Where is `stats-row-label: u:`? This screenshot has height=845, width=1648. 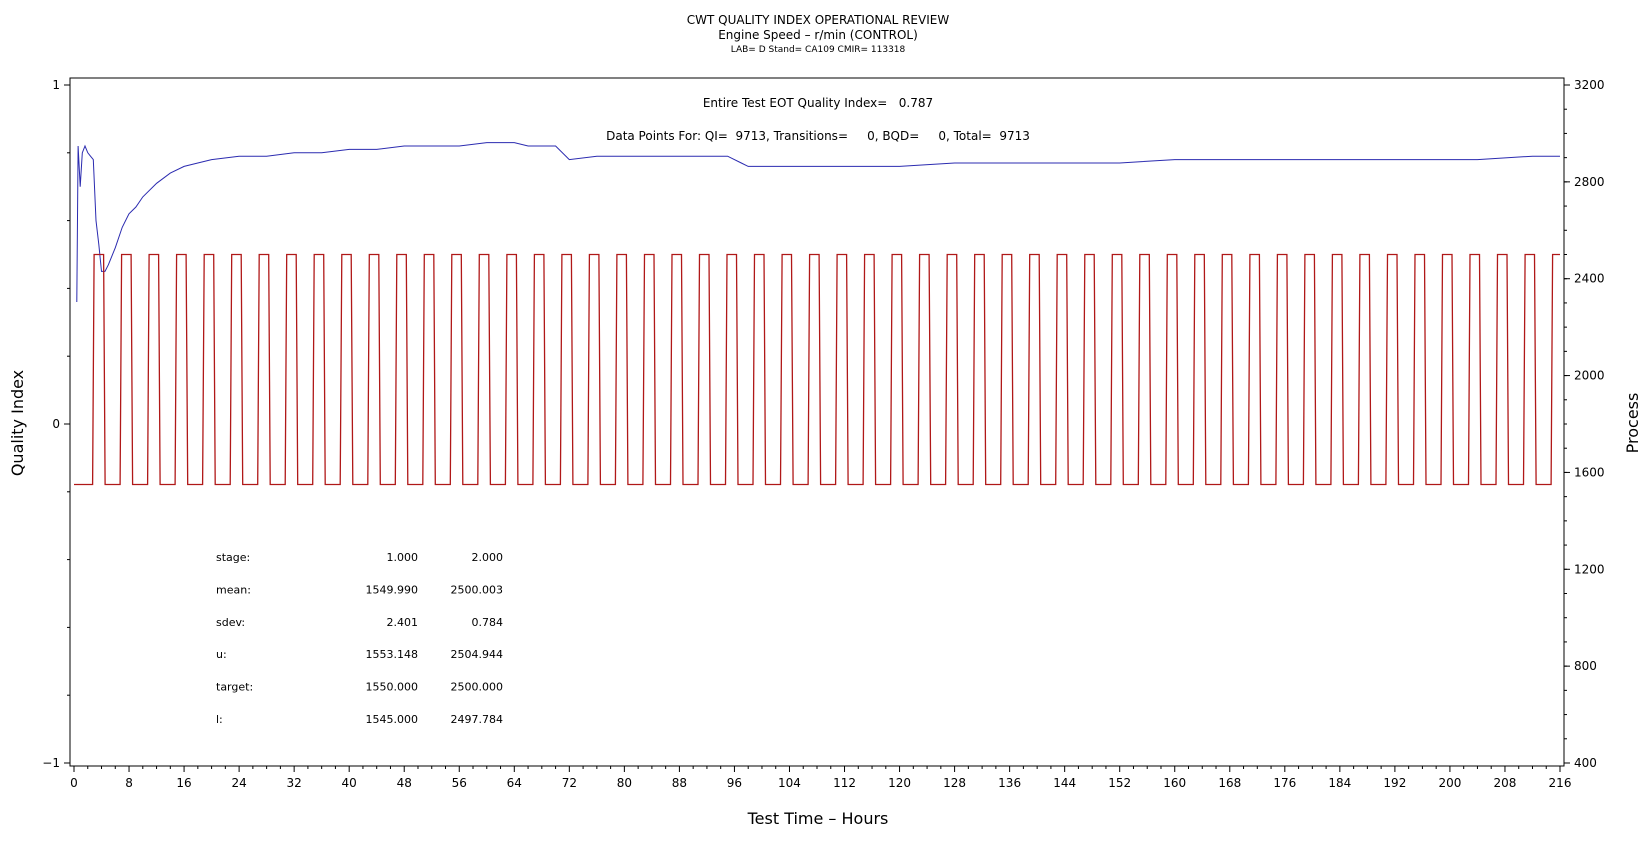 stats-row-label: u: is located at coordinates (221, 654).